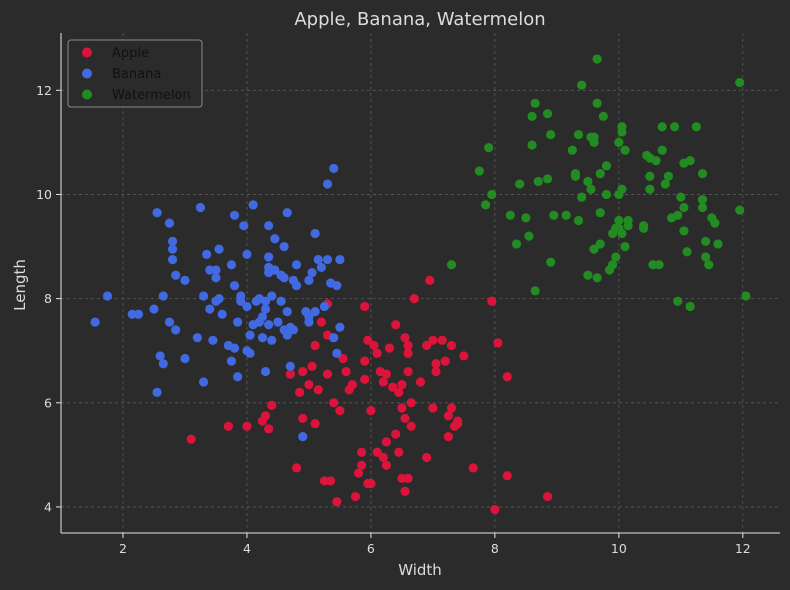  Describe the element at coordinates (130, 53) in the screenshot. I see `legend-label-apple: Apple` at that location.